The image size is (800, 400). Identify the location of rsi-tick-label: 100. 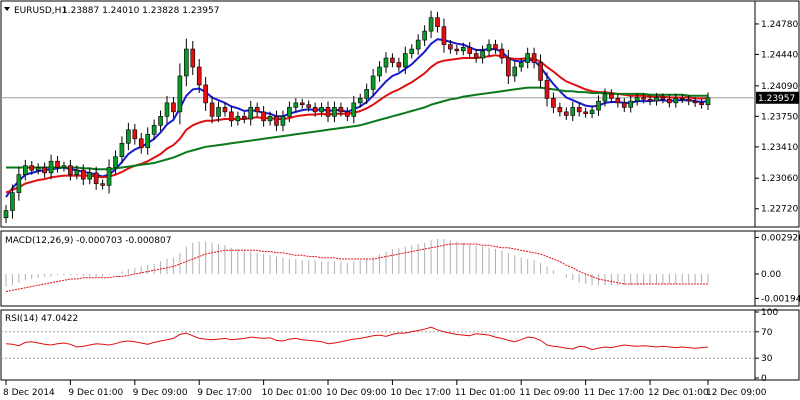
(769, 313).